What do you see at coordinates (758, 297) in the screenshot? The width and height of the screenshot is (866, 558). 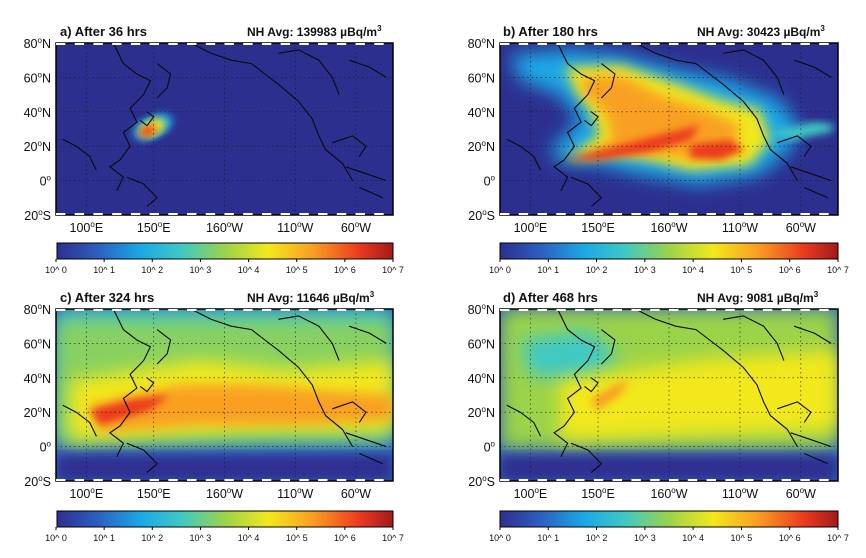 I see `nh-average: NH Avg: 9081 µBq/m3` at bounding box center [758, 297].